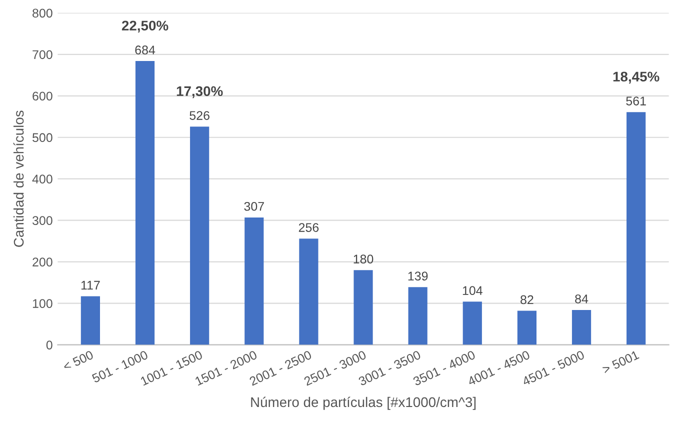 This screenshot has width=679, height=431. What do you see at coordinates (42, 137) in the screenshot?
I see `y-tick-label: 500` at bounding box center [42, 137].